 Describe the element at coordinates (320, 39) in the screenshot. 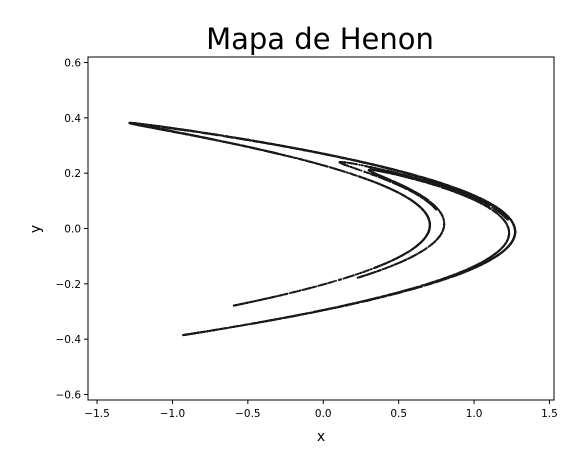

I see `chart-title: Mapa de Henon` at that location.